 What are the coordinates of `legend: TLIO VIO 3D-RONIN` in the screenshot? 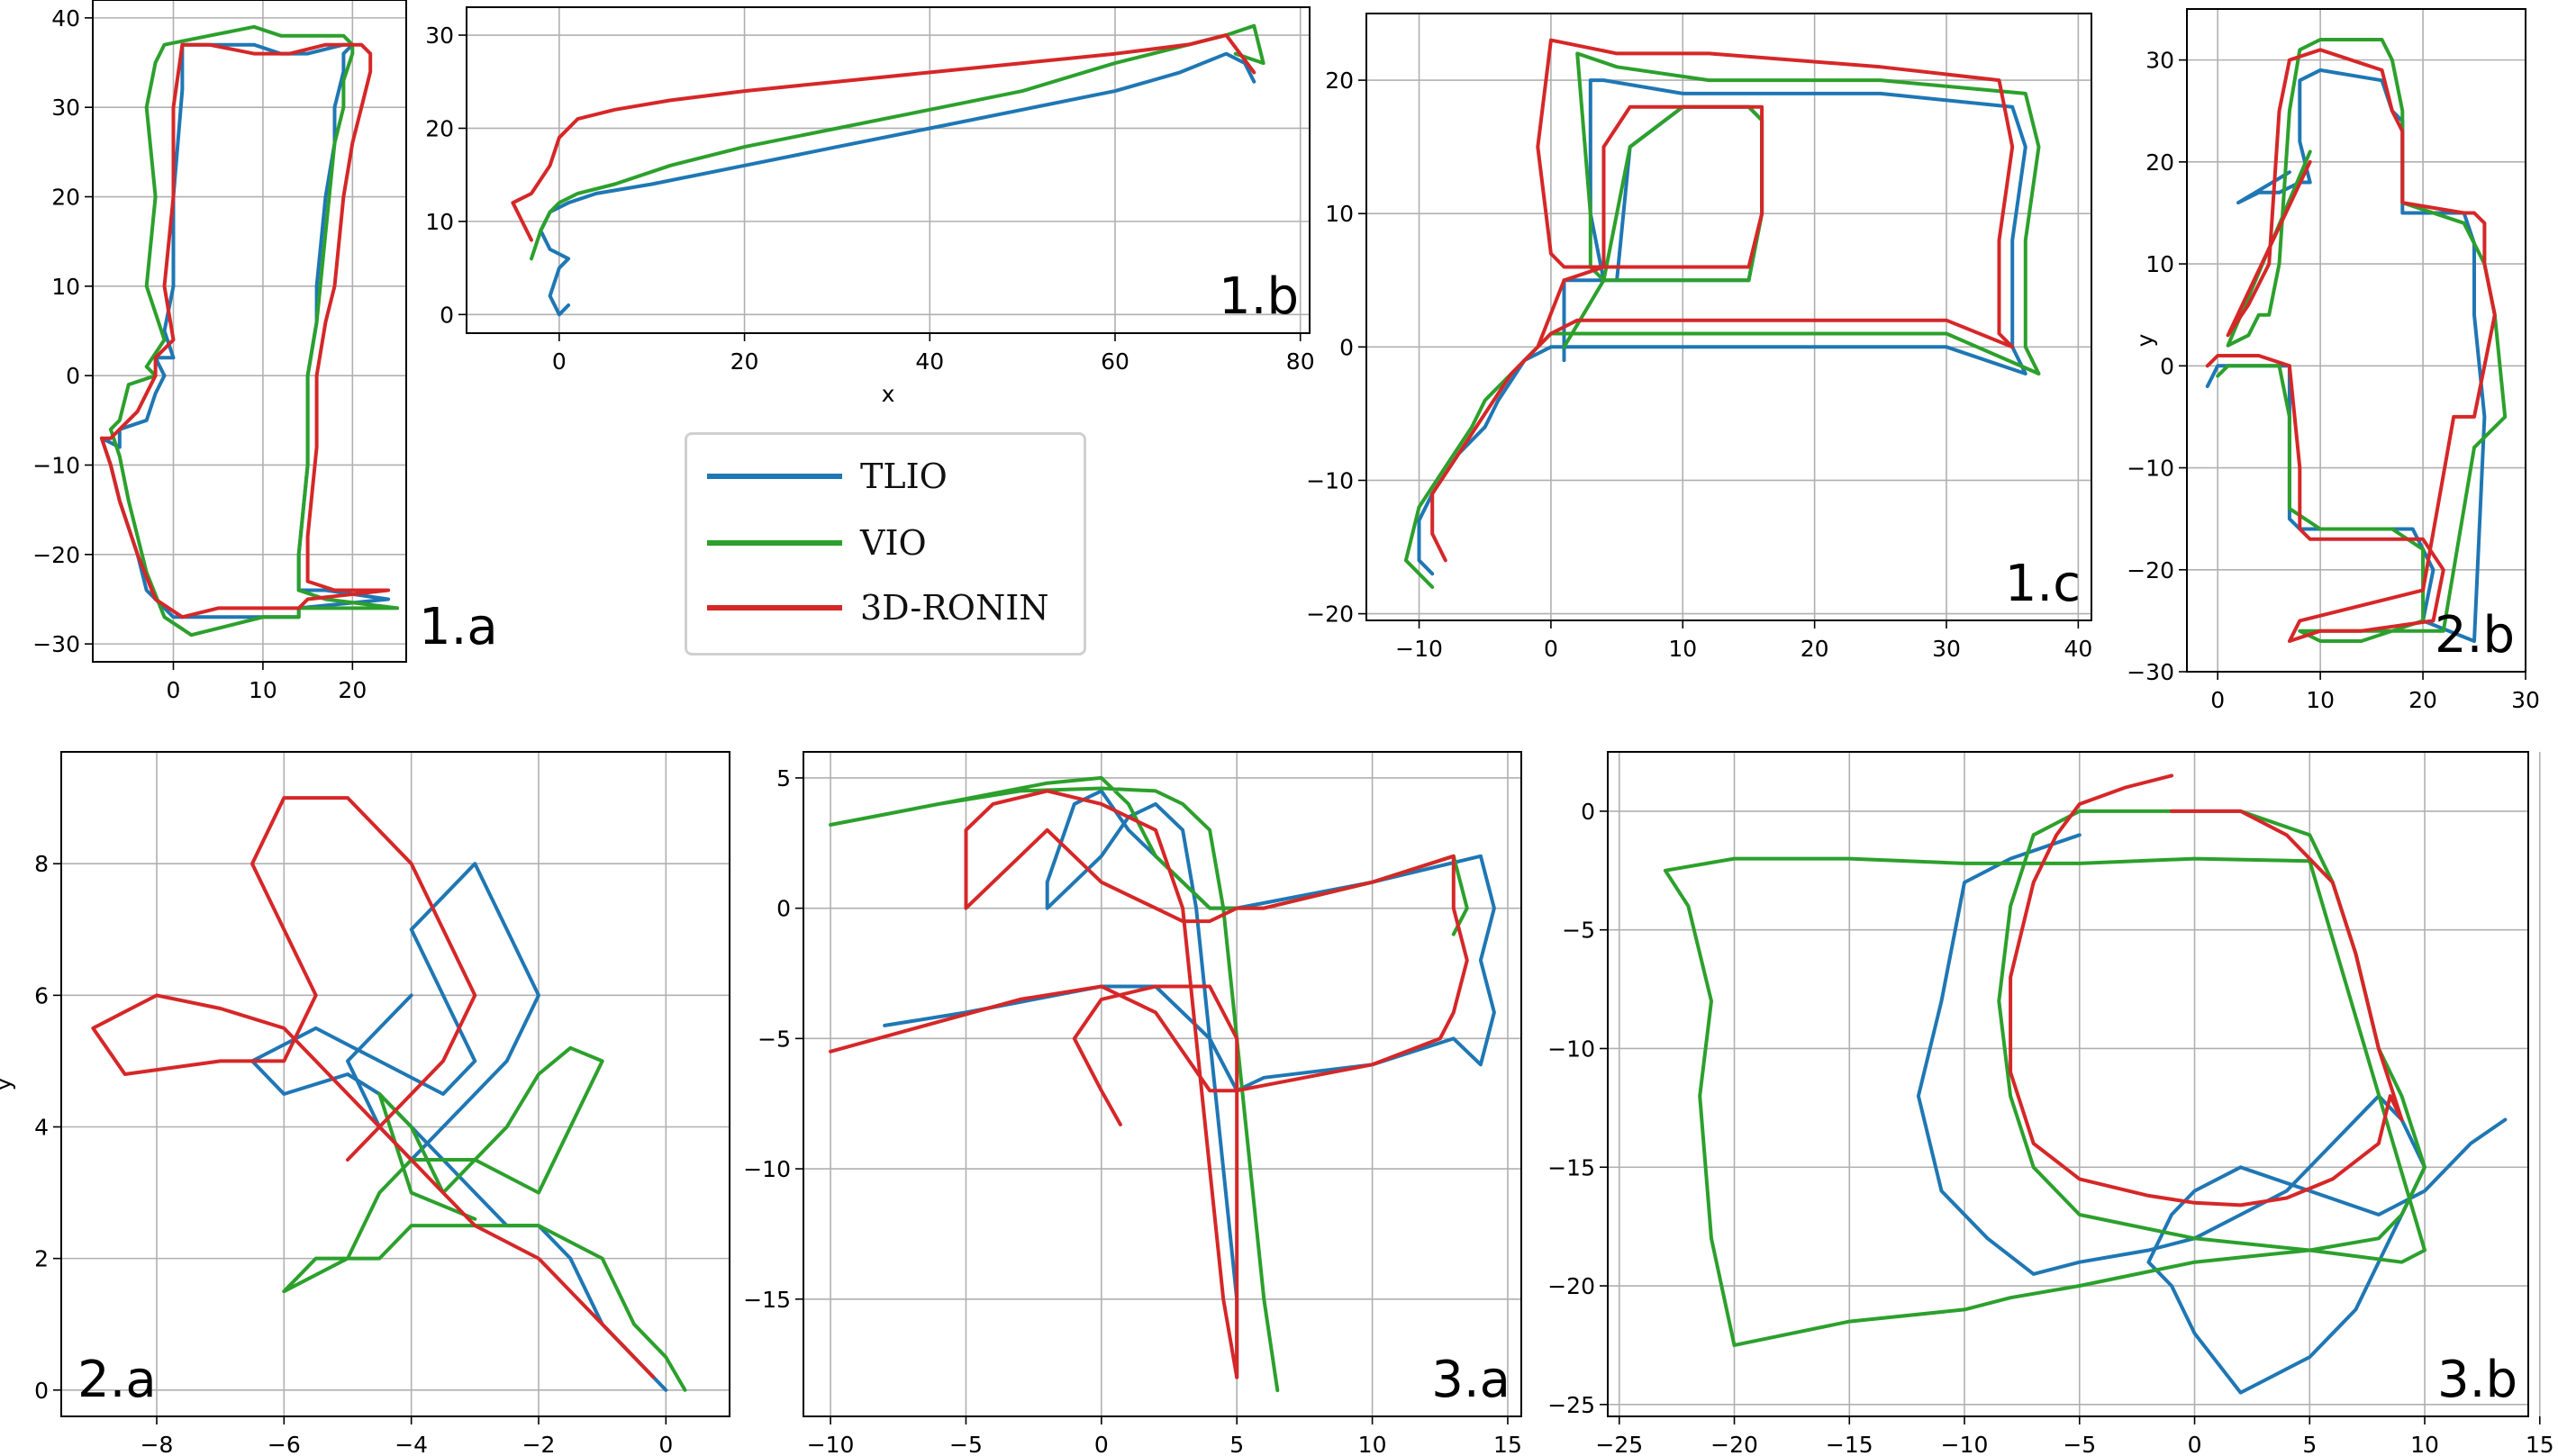 It's located at (885, 544).